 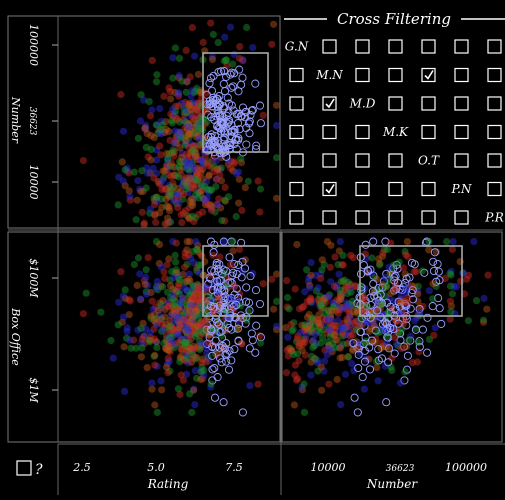 What do you see at coordinates (235, 102) in the screenshot?
I see `brush-selection-number-rating` at bounding box center [235, 102].